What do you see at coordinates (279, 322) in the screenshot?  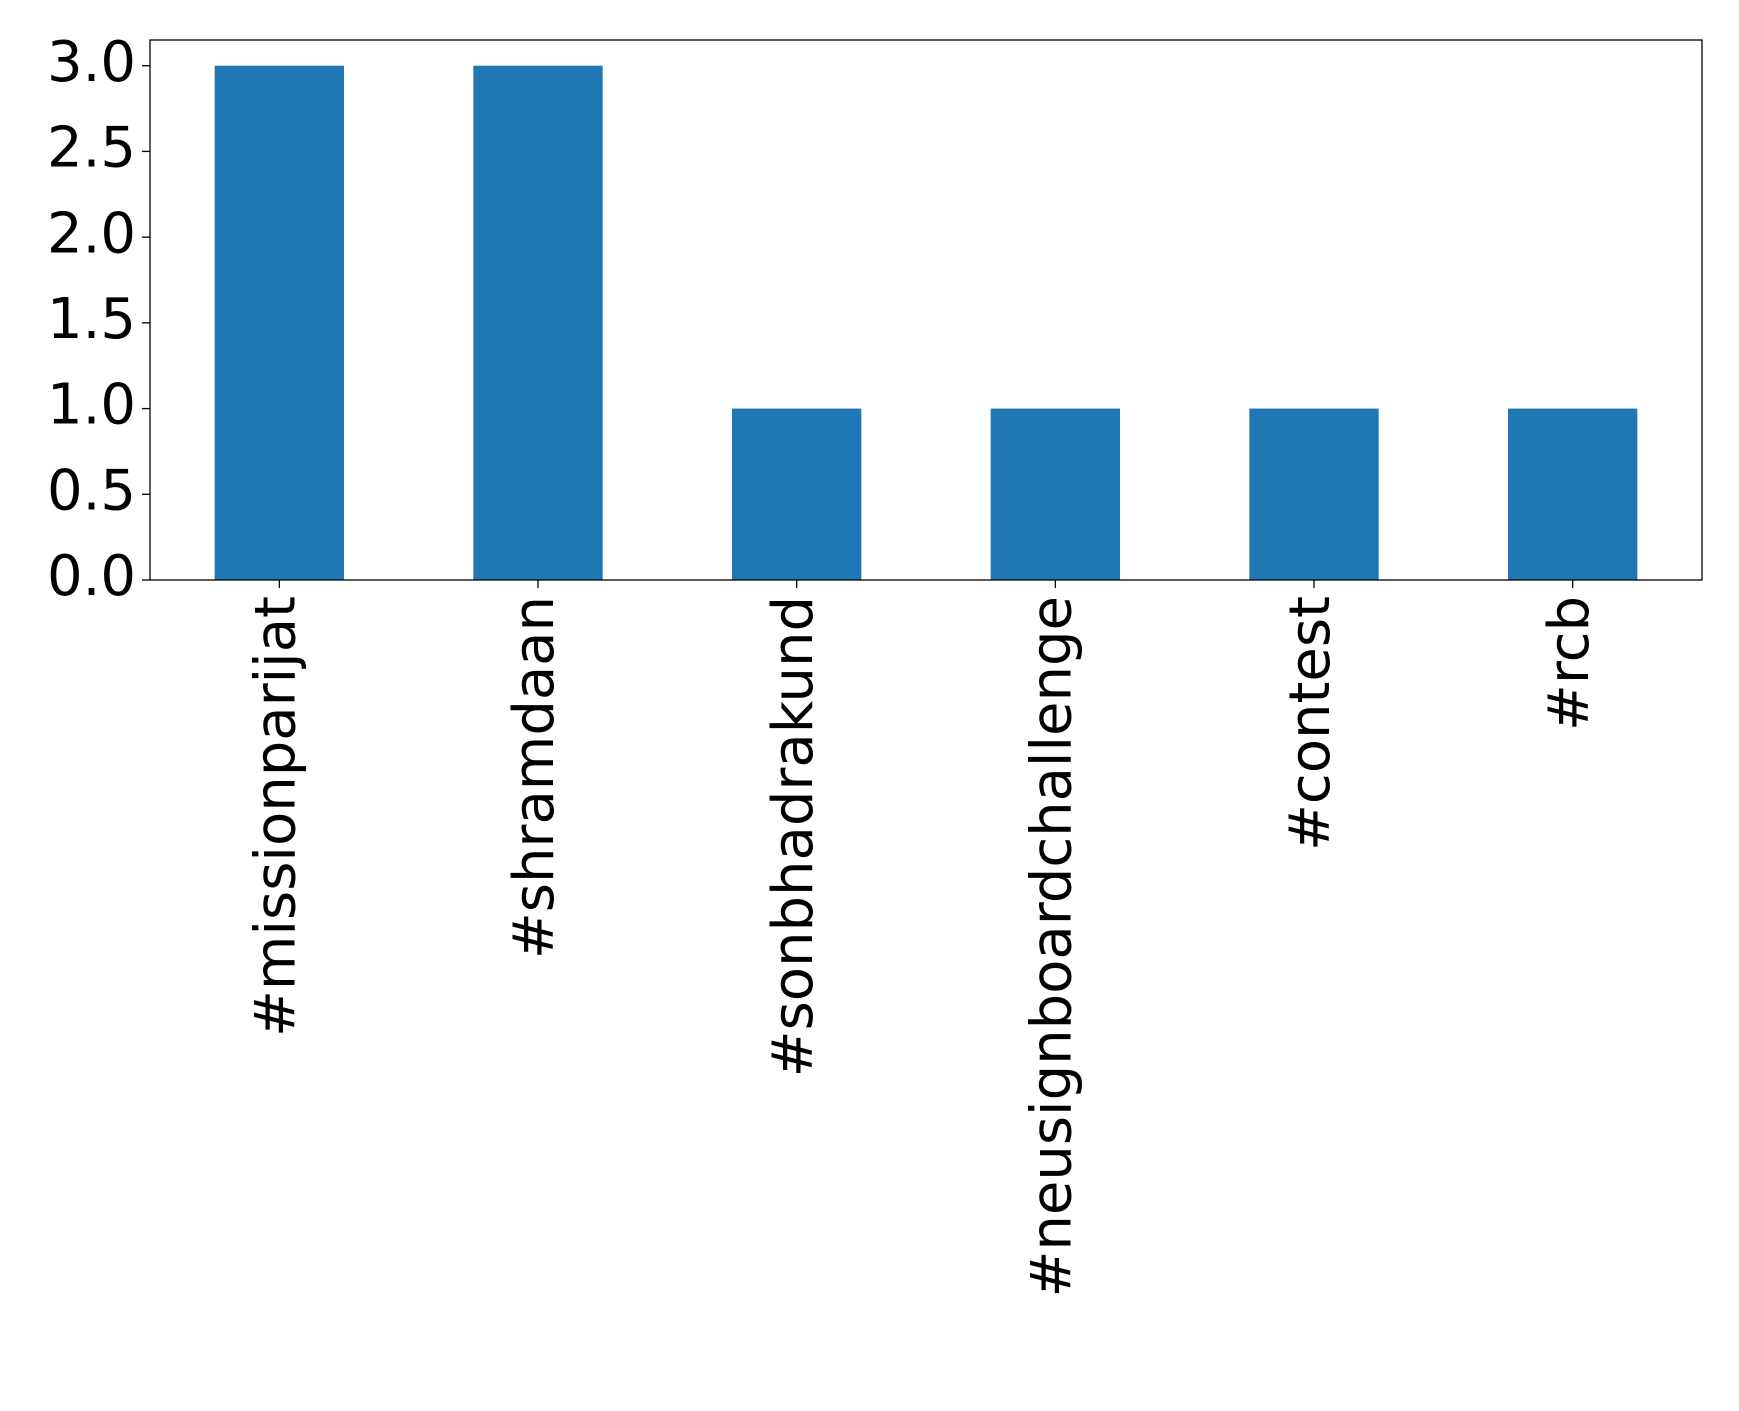 I see `bar-missionparijat` at bounding box center [279, 322].